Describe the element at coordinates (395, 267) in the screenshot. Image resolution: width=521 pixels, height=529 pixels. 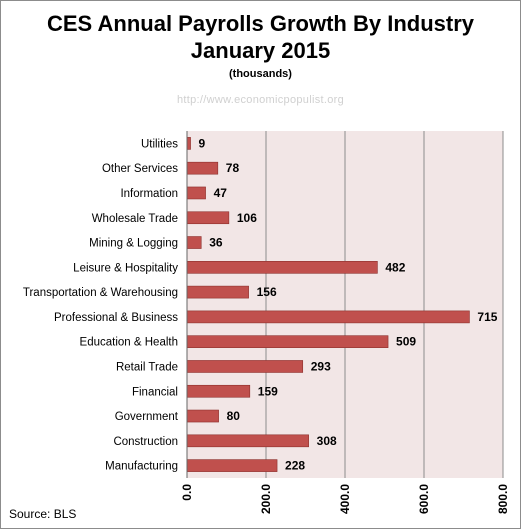
I see `data-label: 482` at that location.